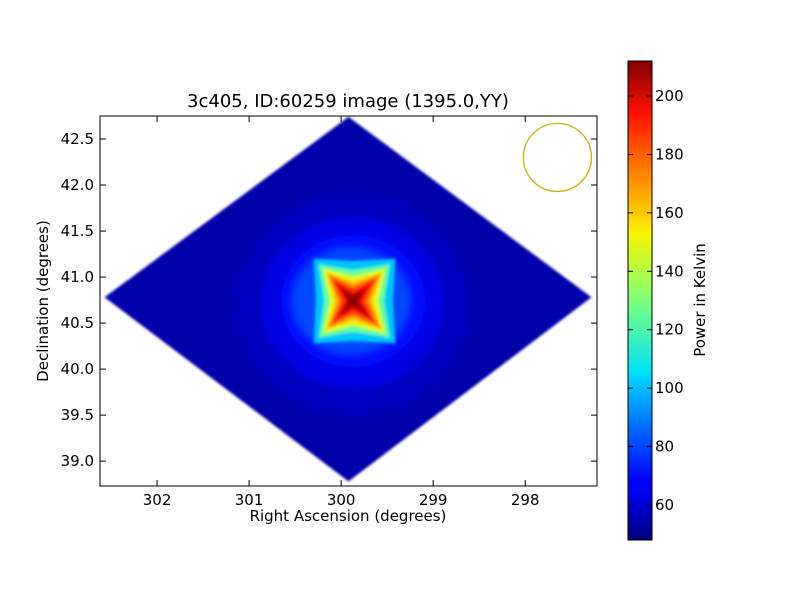  Describe the element at coordinates (348, 101) in the screenshot. I see `chart-title: 3c405, ID:60259 image (1395.0,YY)` at that location.